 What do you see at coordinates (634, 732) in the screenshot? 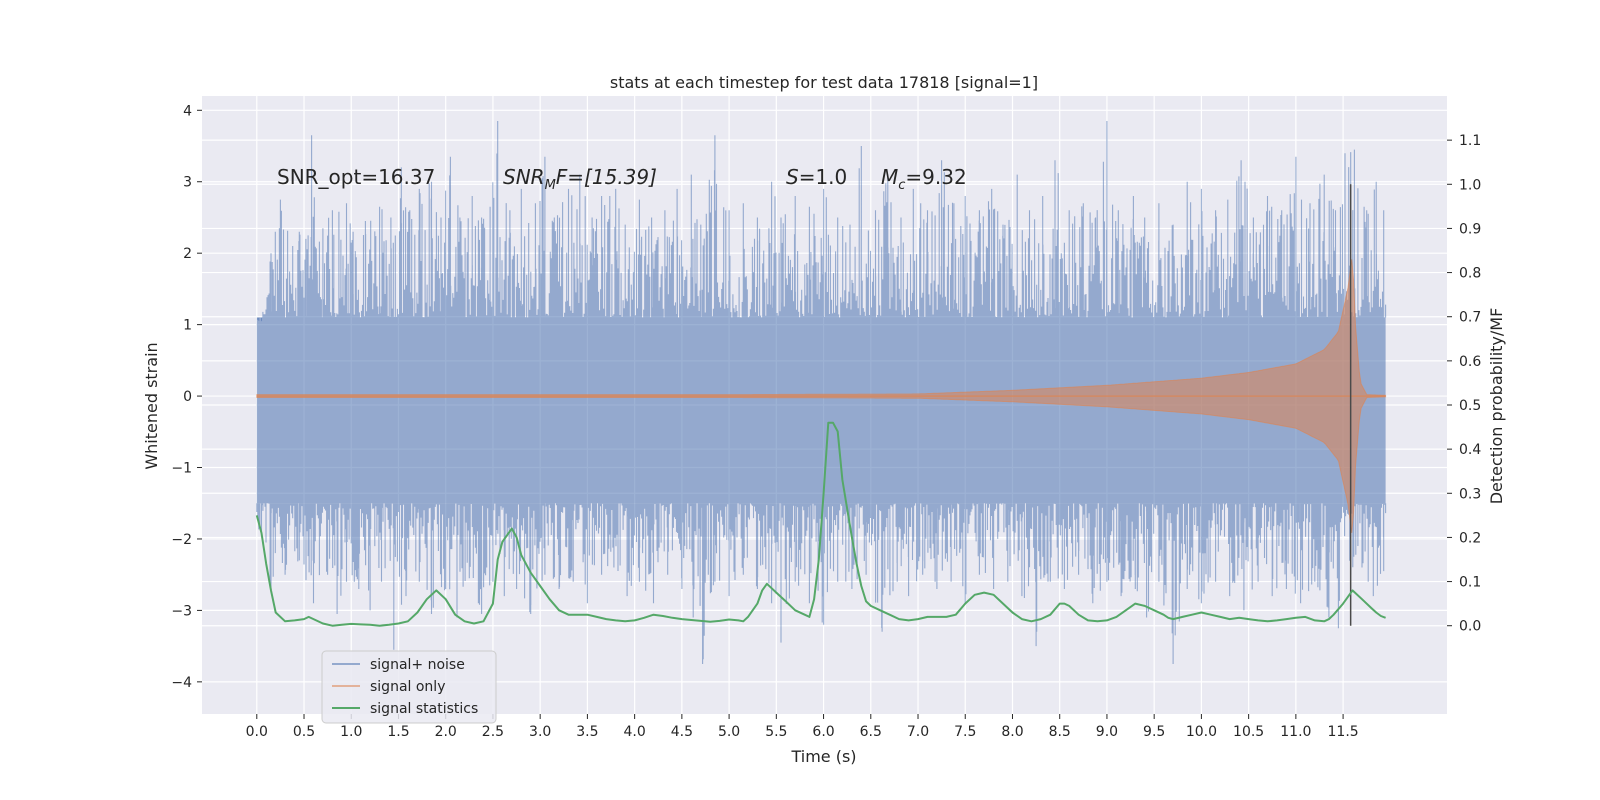
I see `x-tick-label-8: 4.0` at bounding box center [634, 732].